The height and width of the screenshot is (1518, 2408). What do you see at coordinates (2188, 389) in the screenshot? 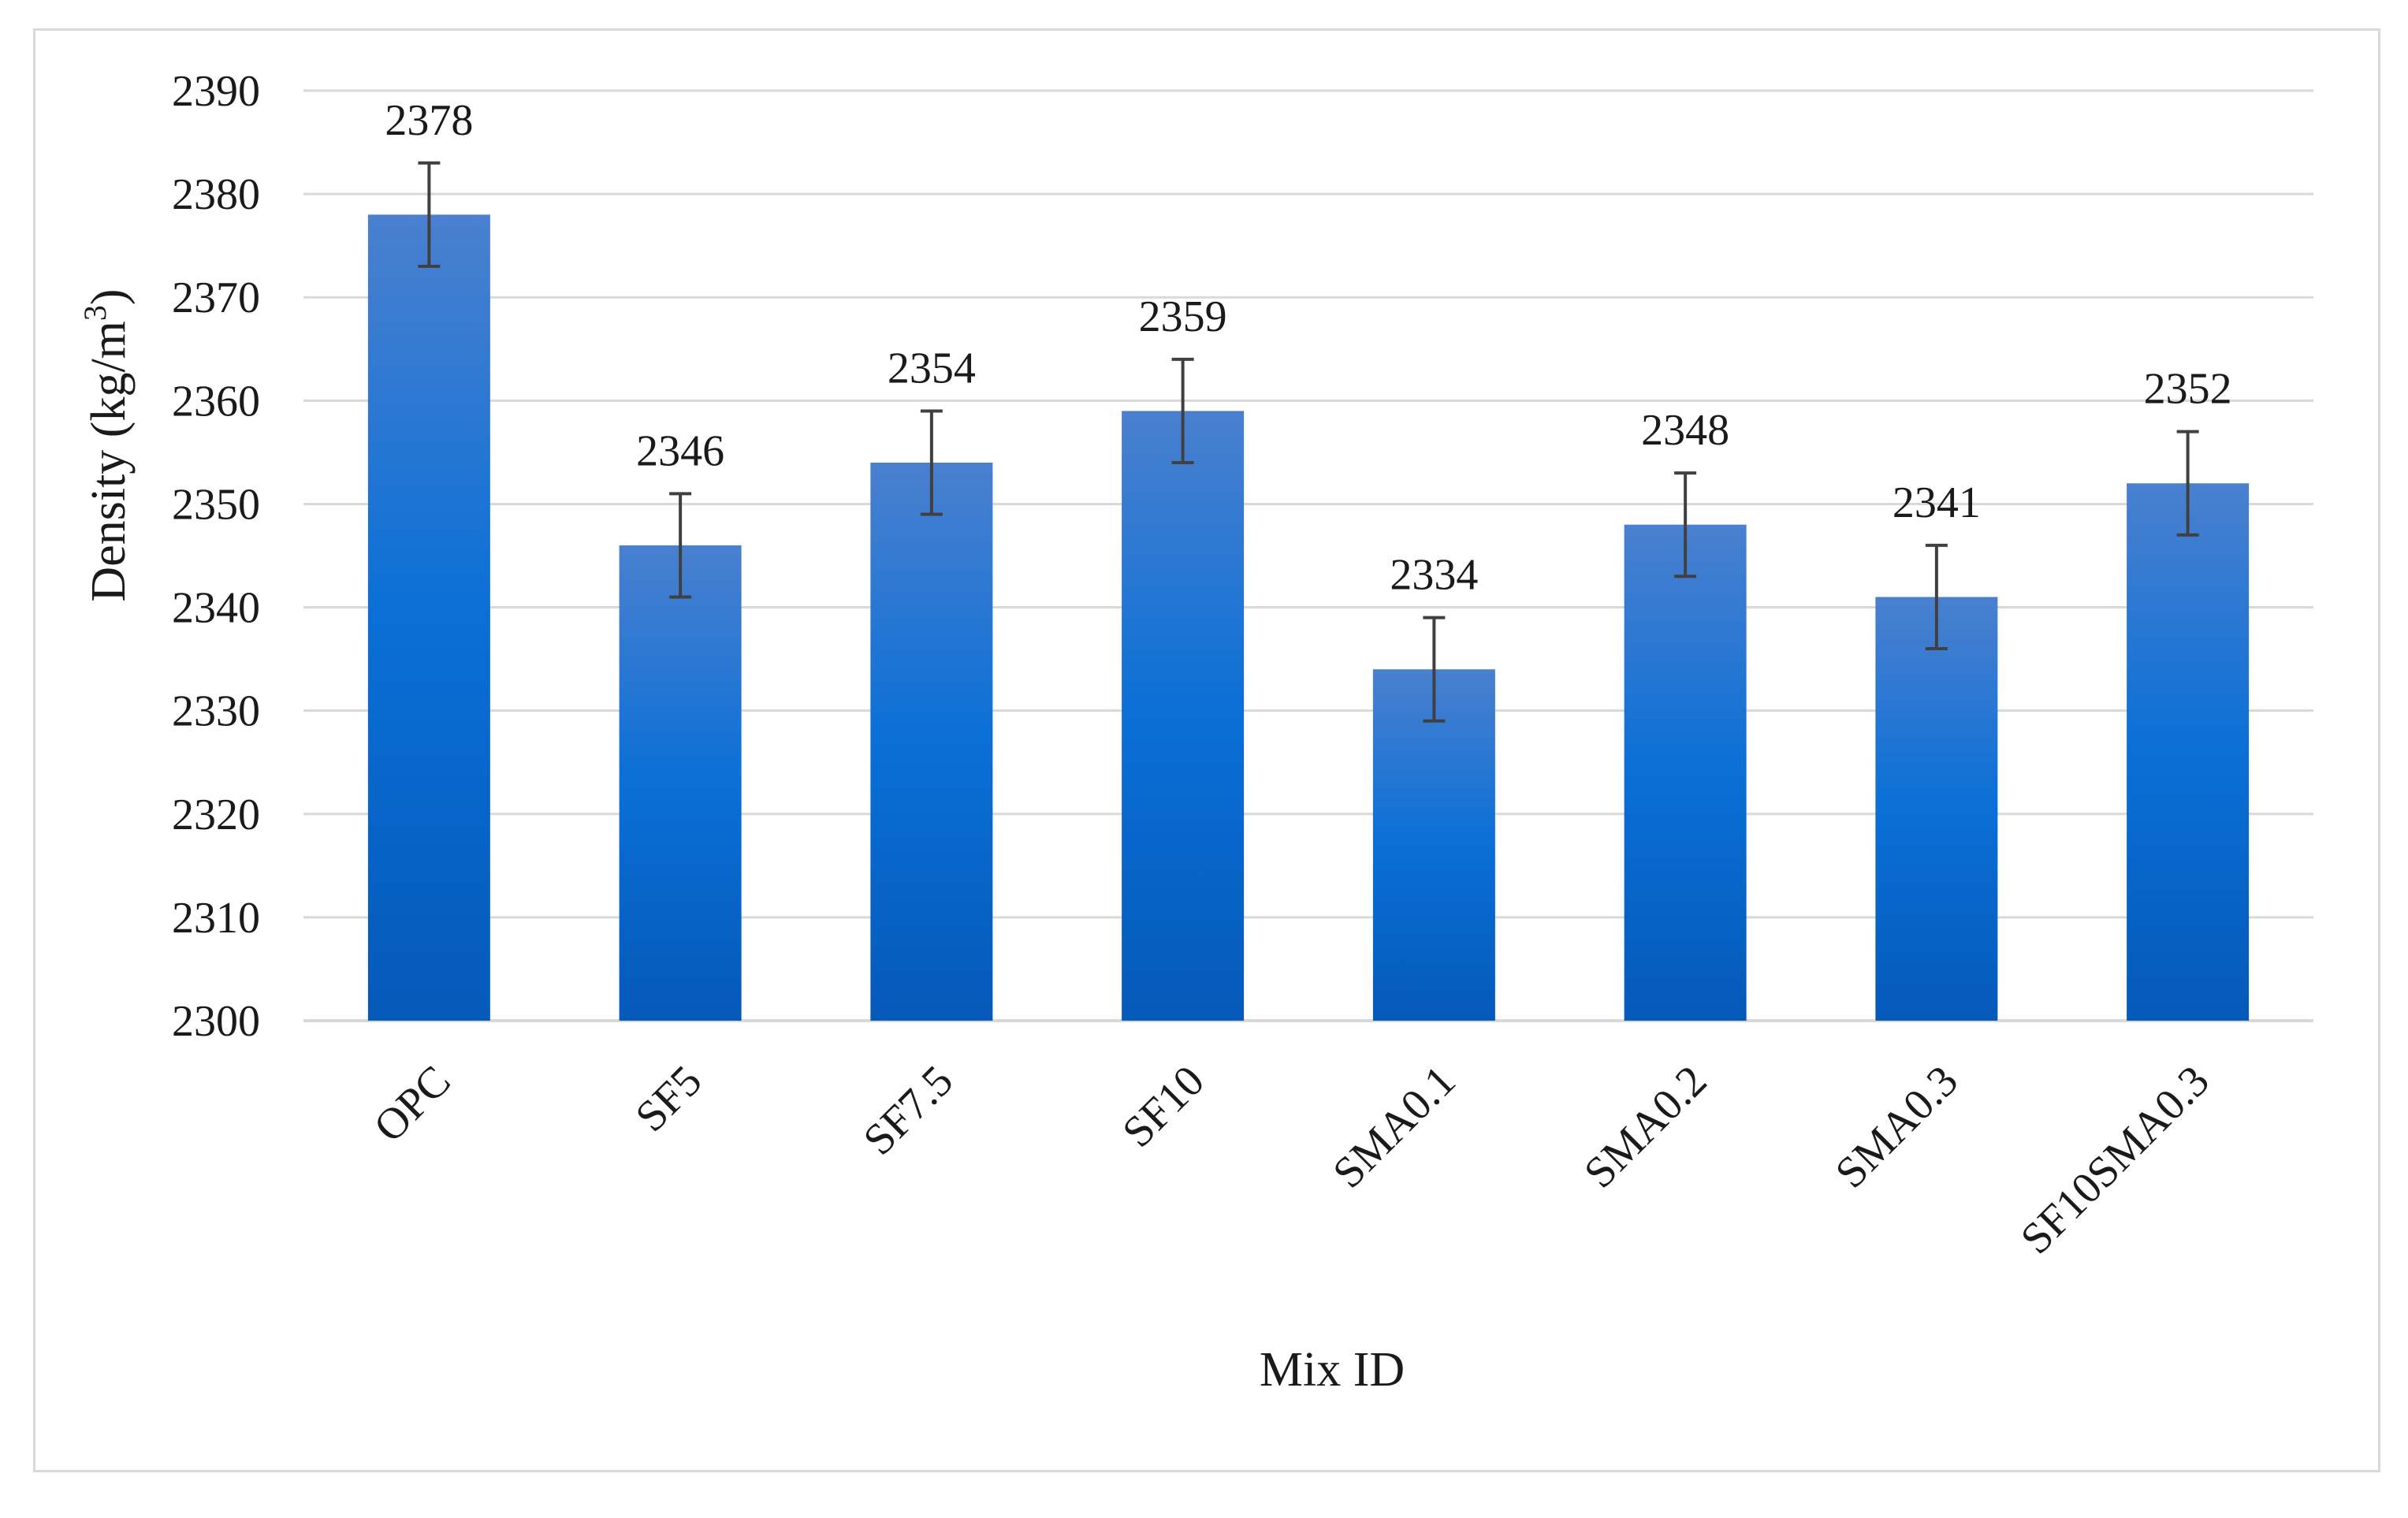
I see `data-label: 2352` at bounding box center [2188, 389].